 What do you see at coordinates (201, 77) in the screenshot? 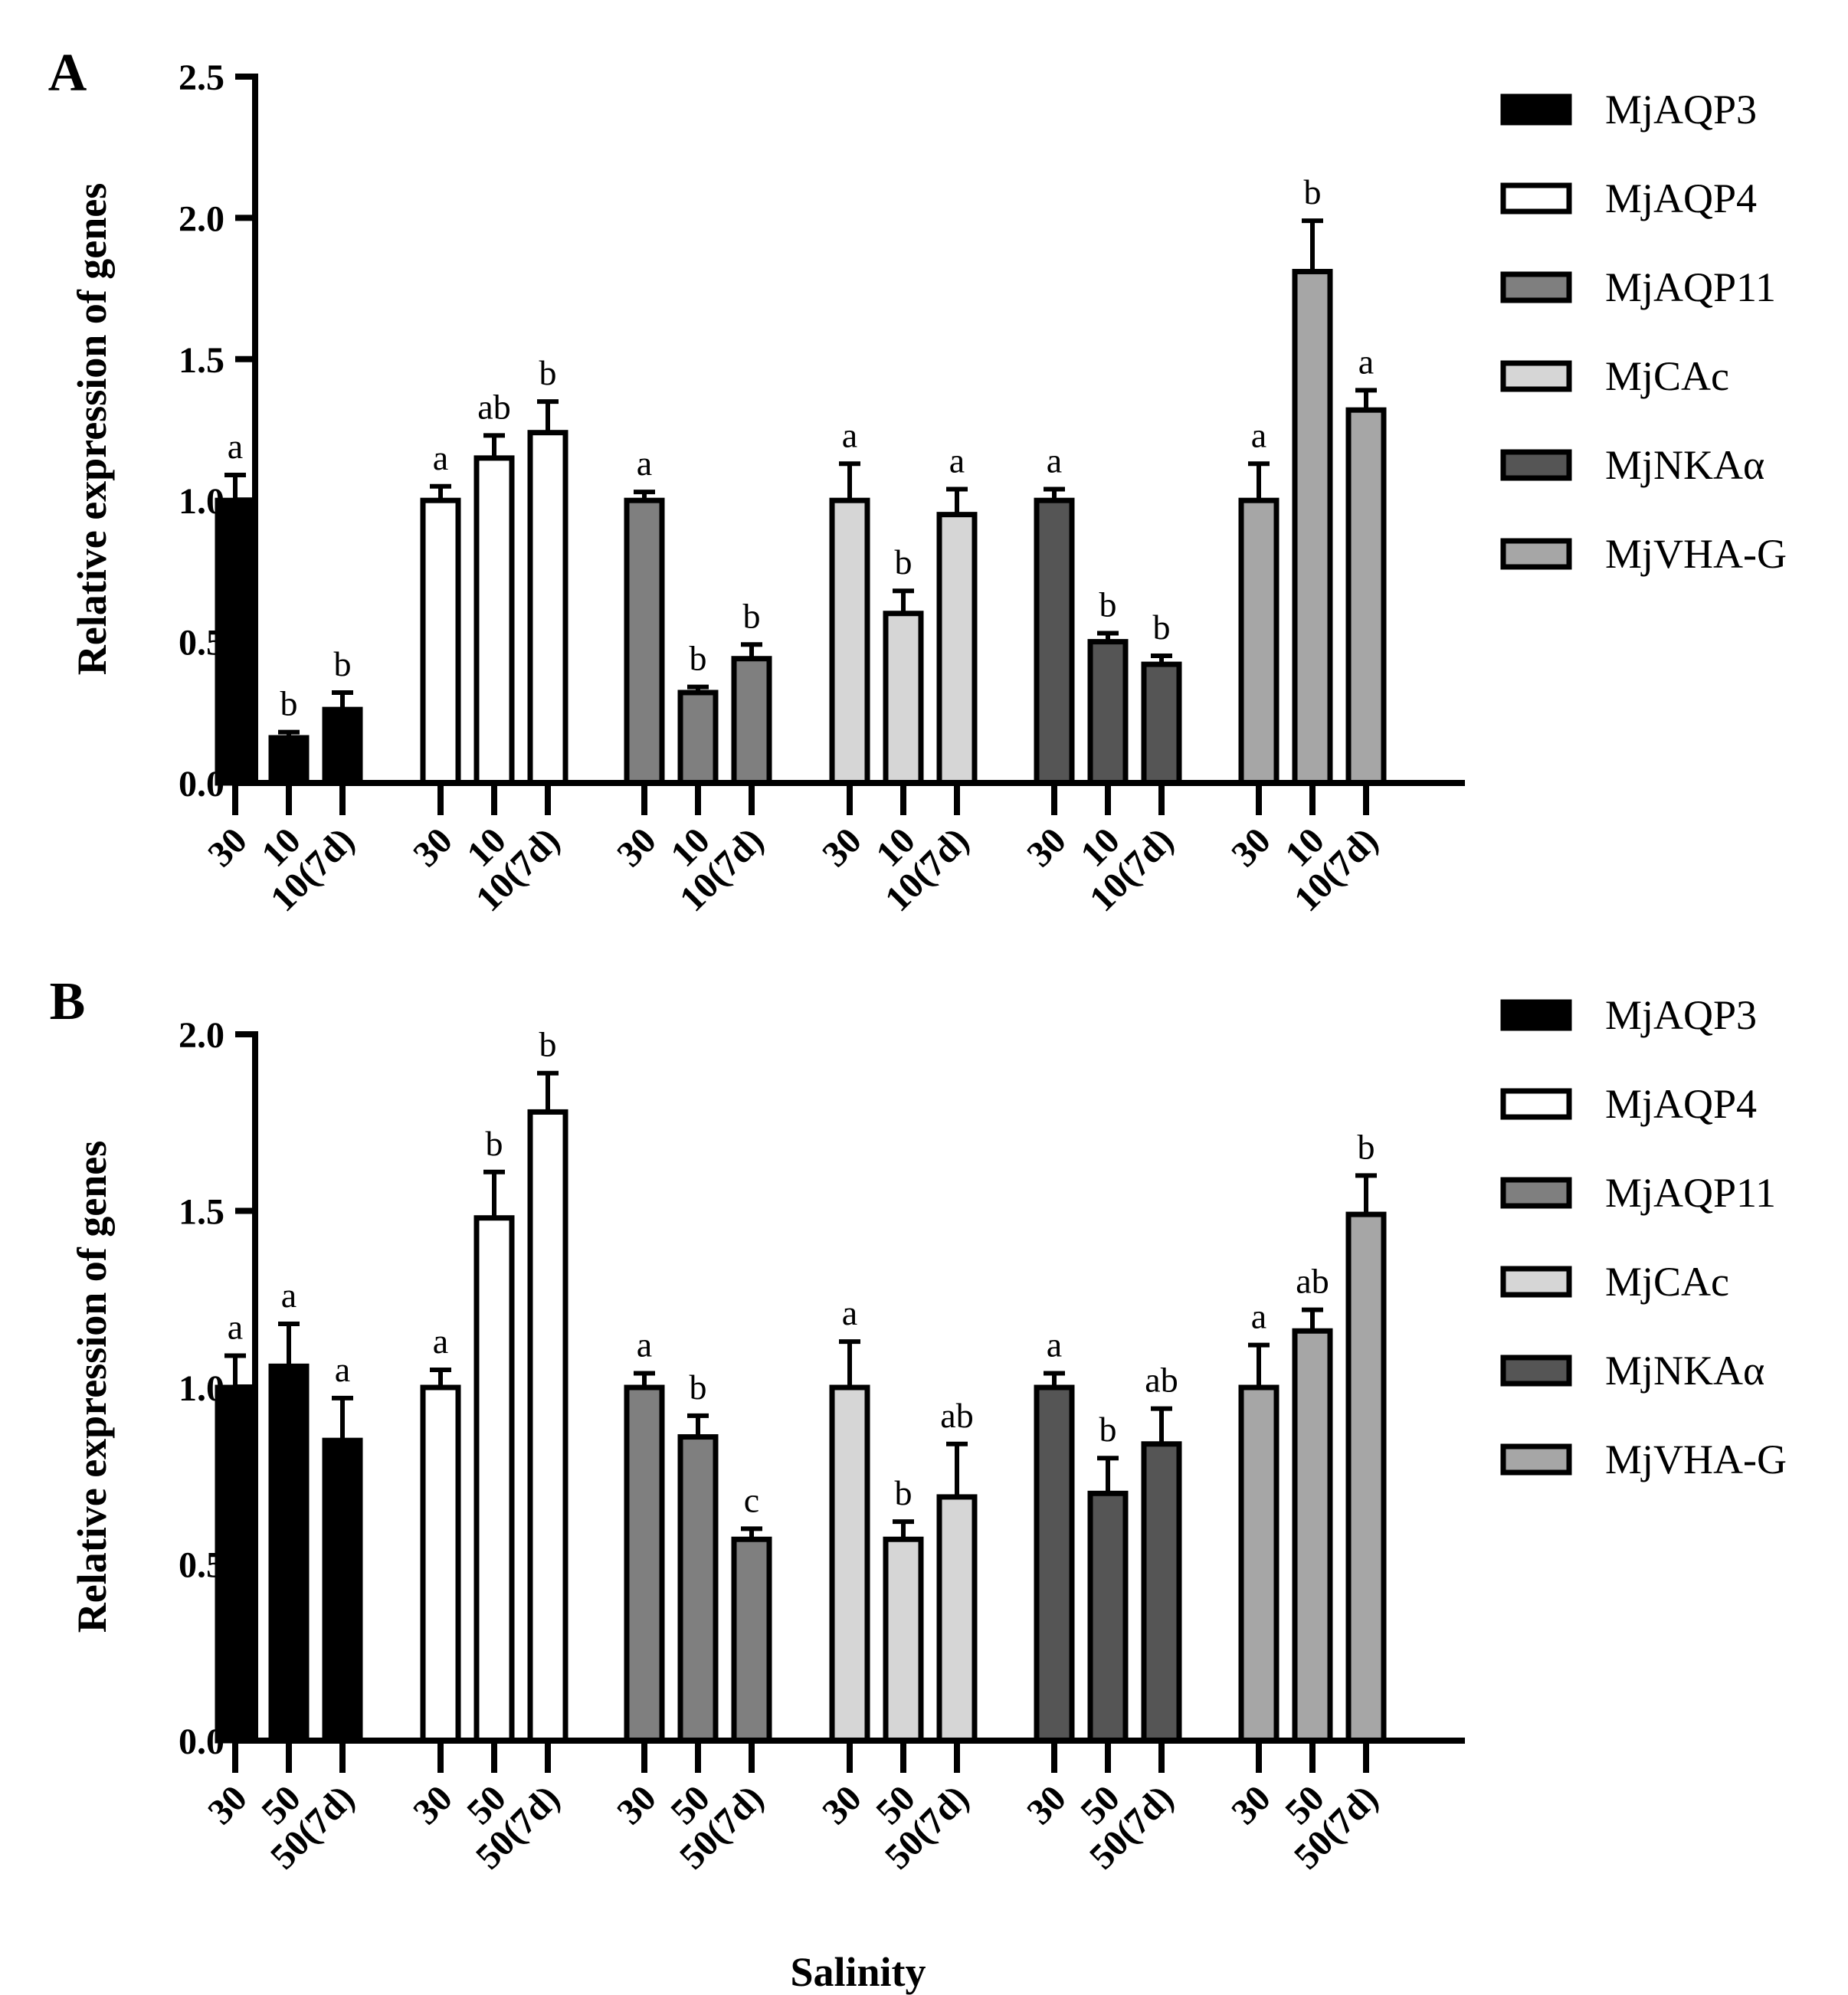
I see `y-tick-label: 2.5` at bounding box center [201, 77].